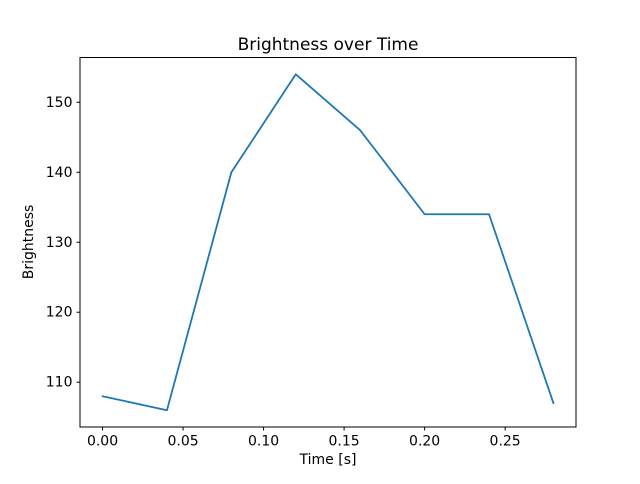  Describe the element at coordinates (29, 242) in the screenshot. I see `y-axis-label: Brightness` at that location.